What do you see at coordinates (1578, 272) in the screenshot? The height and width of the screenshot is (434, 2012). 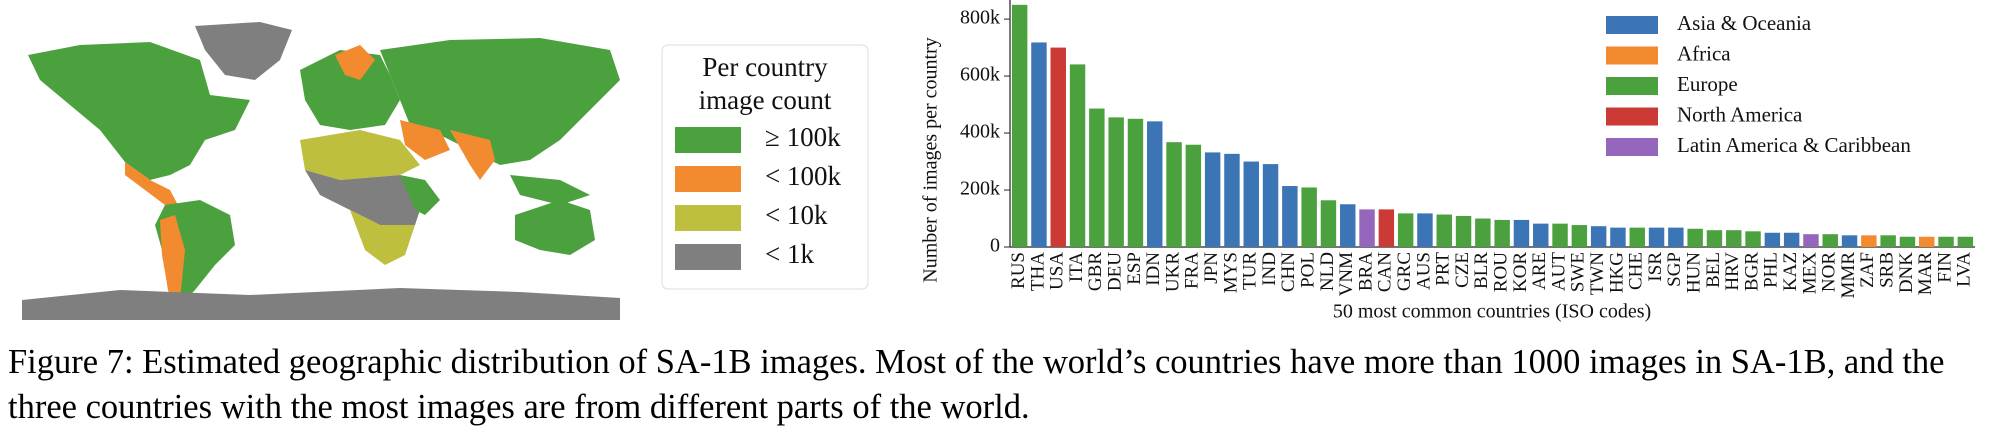 I see `x-tick-label: SWE` at bounding box center [1578, 272].